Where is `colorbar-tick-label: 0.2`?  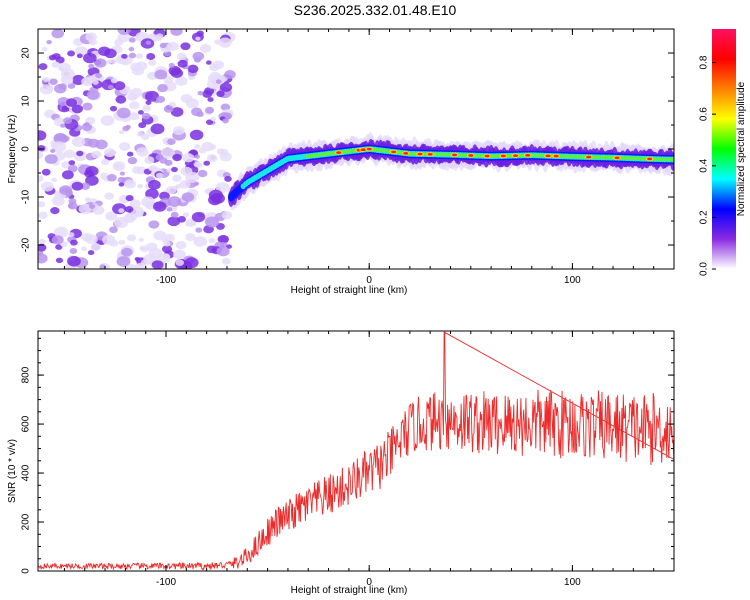 colorbar-tick-label: 0.2 is located at coordinates (704, 217).